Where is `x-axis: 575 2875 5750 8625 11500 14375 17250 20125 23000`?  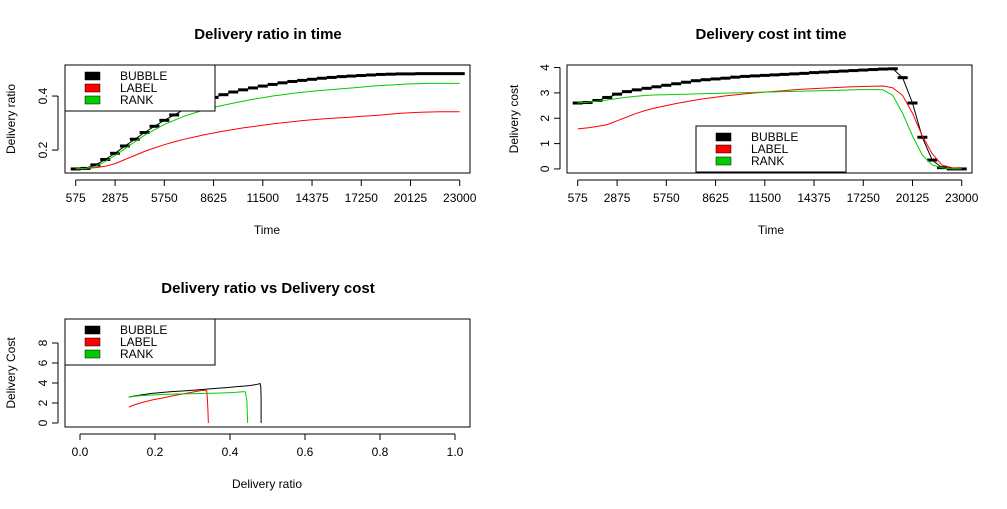 x-axis: 575 2875 5750 8625 11500 14375 17250 20125 23000 is located at coordinates (773, 192).